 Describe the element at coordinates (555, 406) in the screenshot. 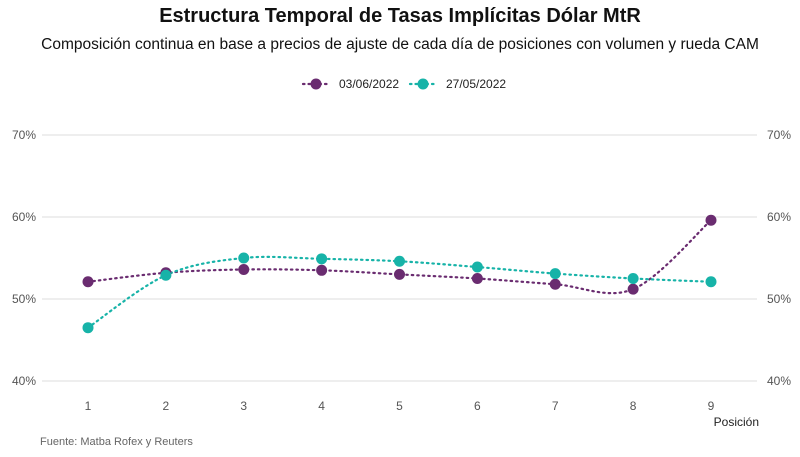

I see `x-tick-label: 7` at that location.